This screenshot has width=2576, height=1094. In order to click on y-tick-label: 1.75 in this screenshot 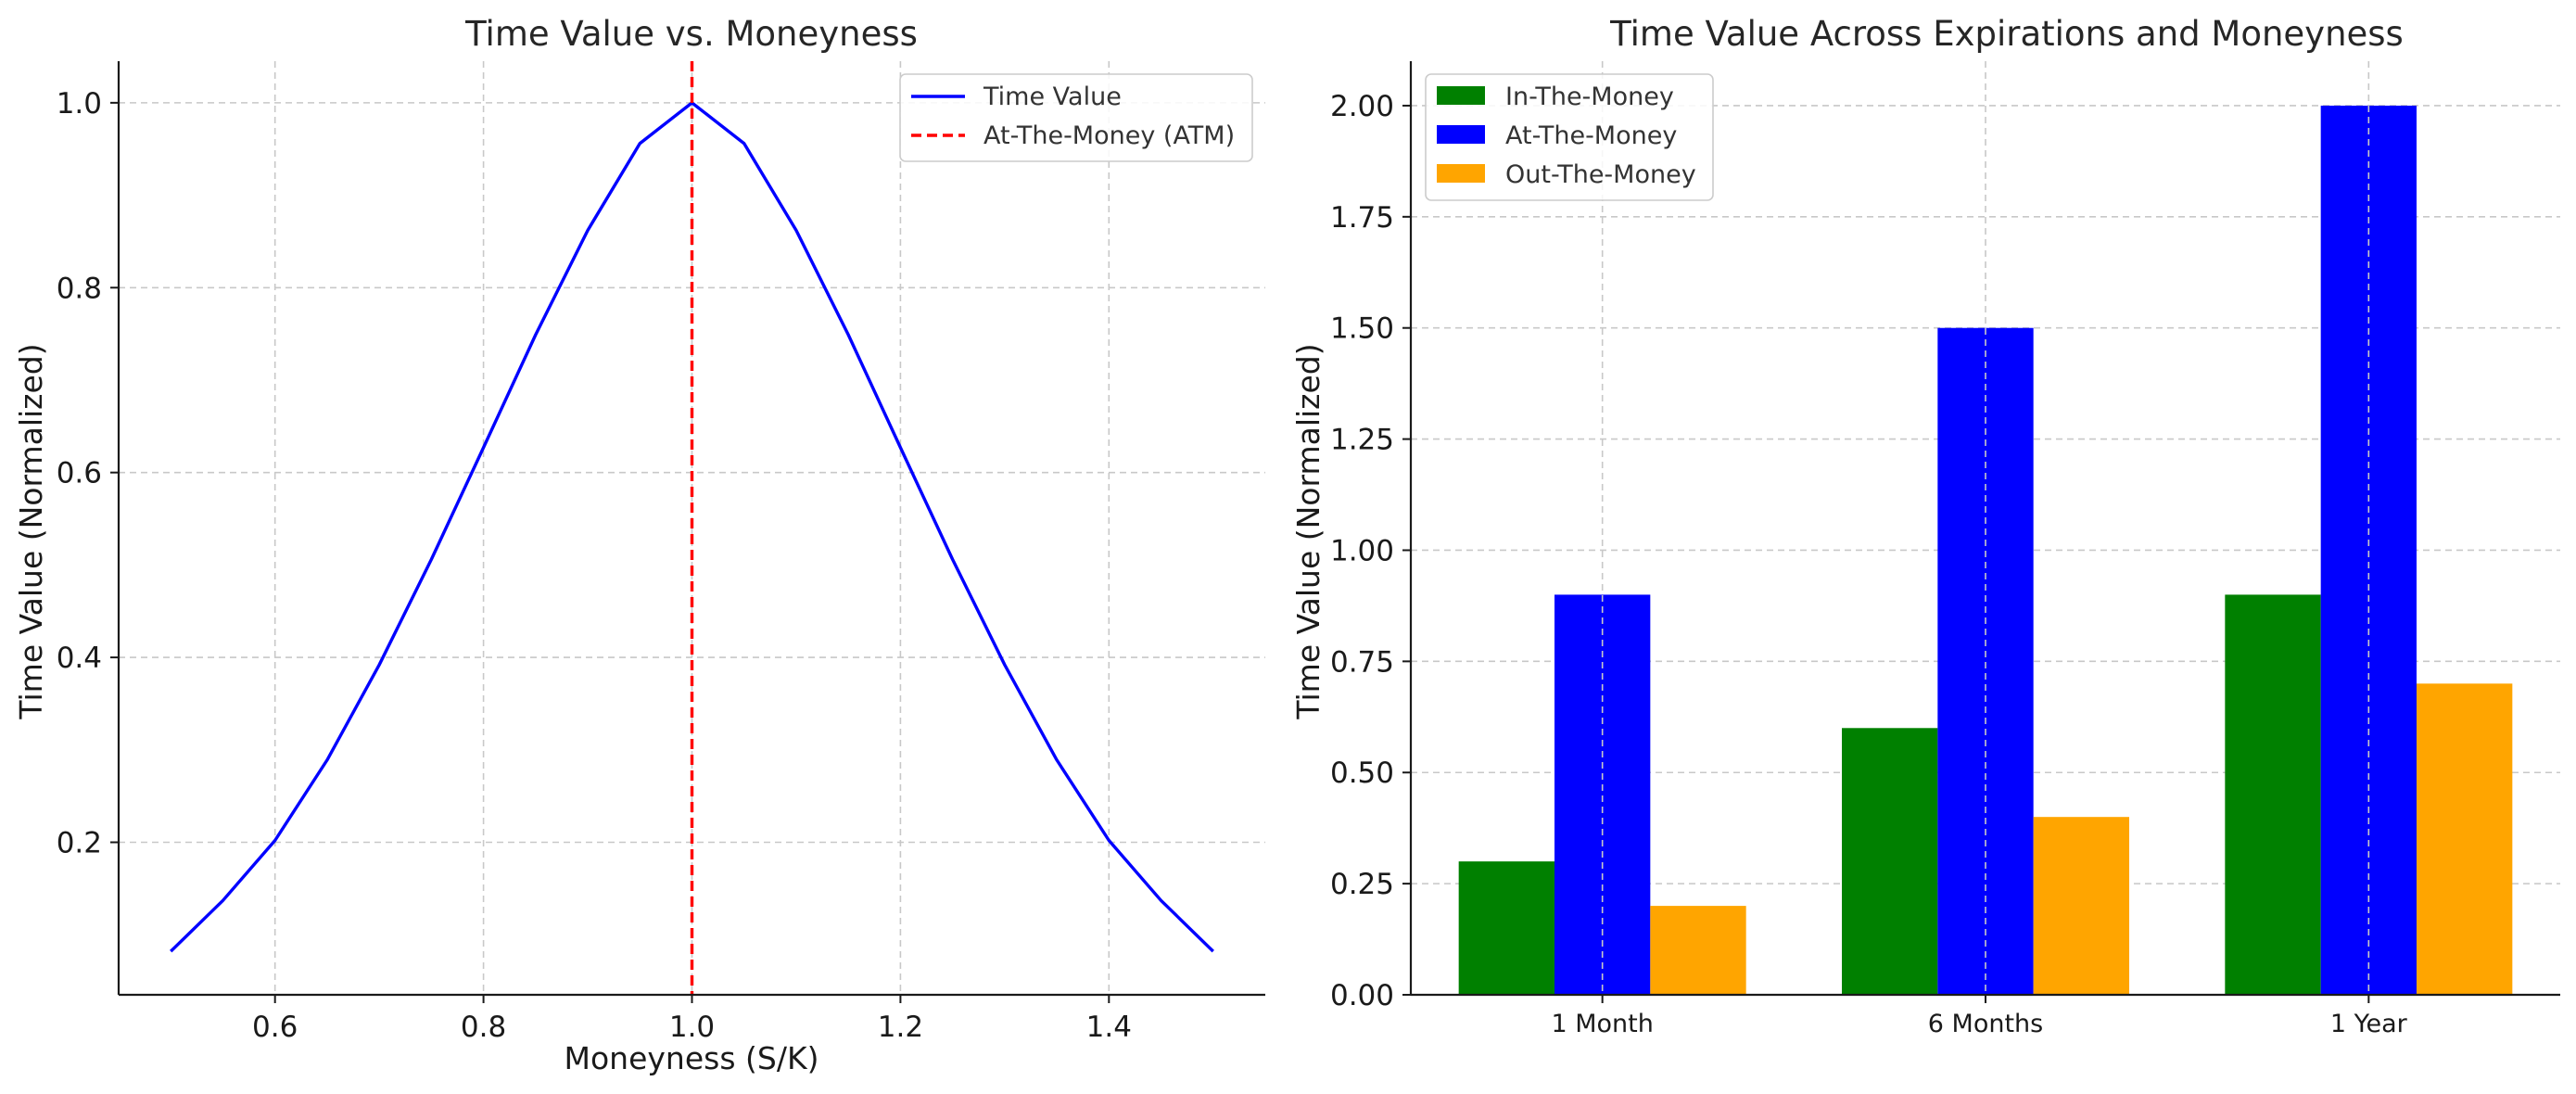, I will do `click(1362, 218)`.